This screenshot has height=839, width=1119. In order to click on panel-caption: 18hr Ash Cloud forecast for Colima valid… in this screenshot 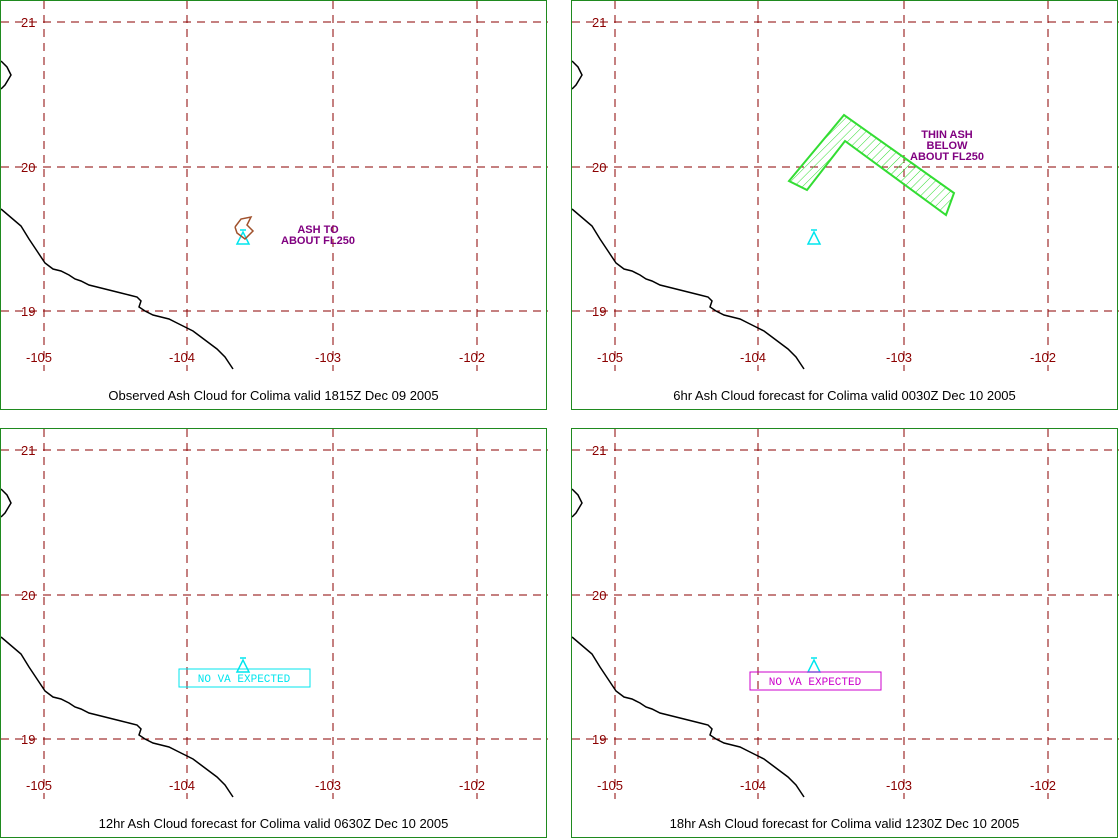, I will do `click(844, 823)`.